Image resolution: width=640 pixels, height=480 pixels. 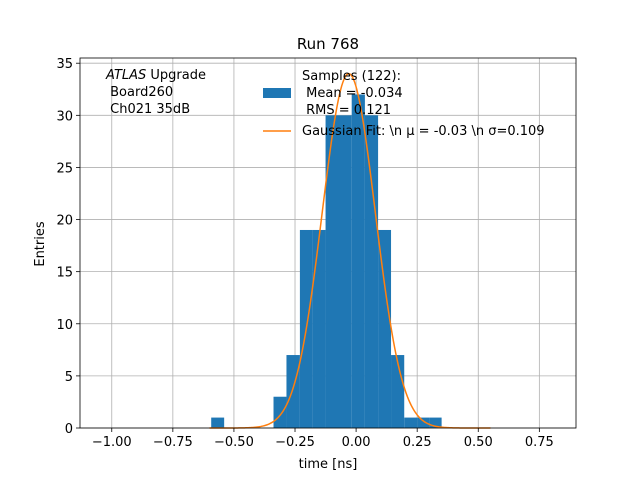 What do you see at coordinates (64, 64) in the screenshot?
I see `y-tick-label-7: 35` at bounding box center [64, 64].